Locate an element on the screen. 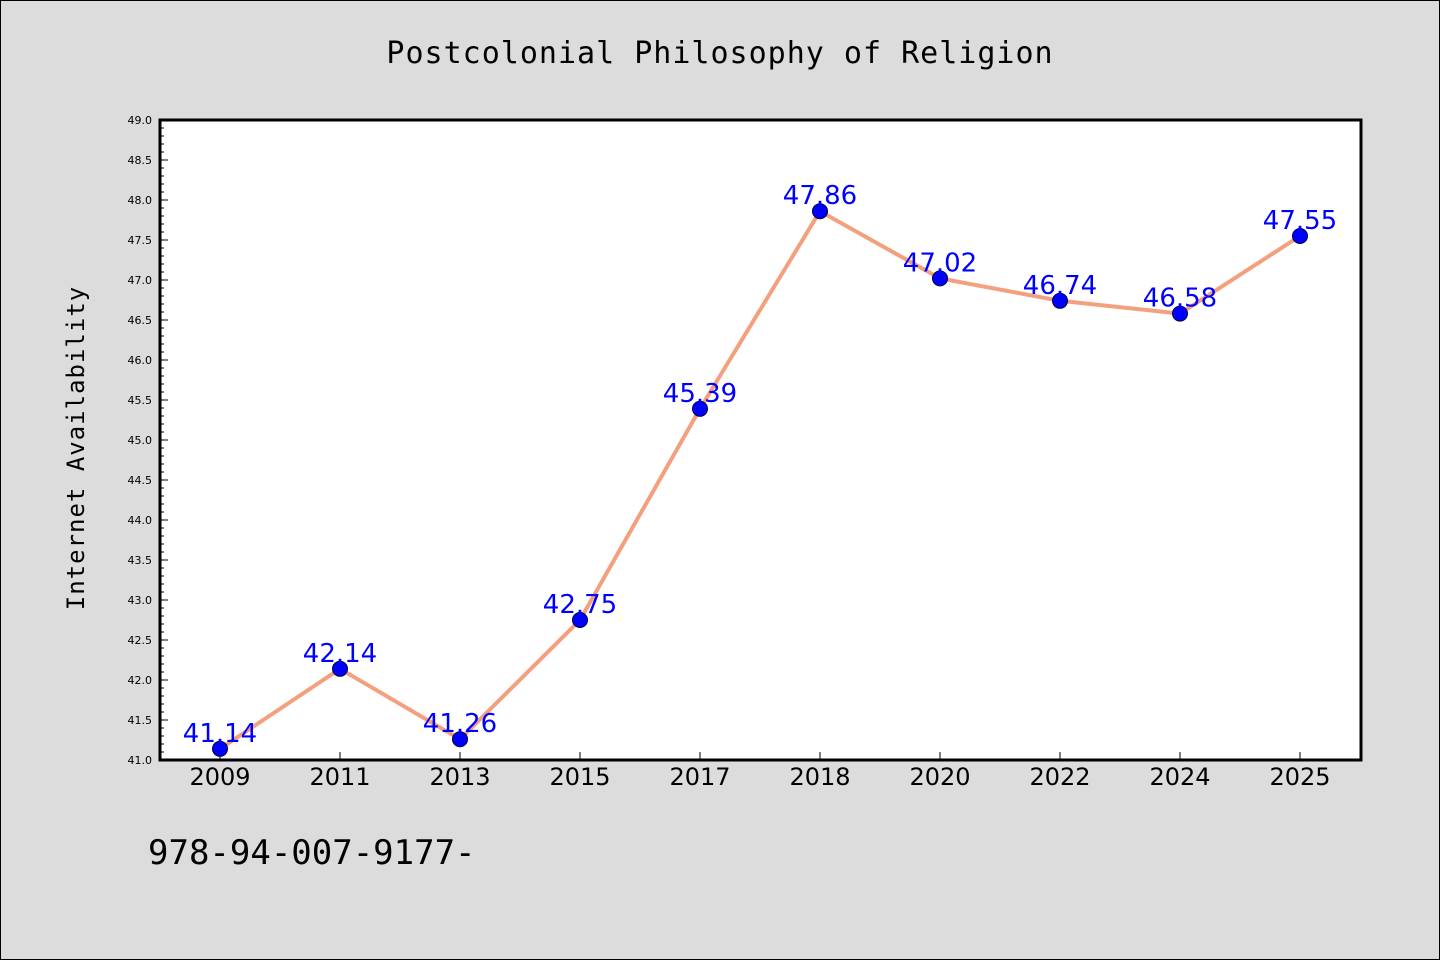  y-tick-label: 47.0 is located at coordinates (140, 280).